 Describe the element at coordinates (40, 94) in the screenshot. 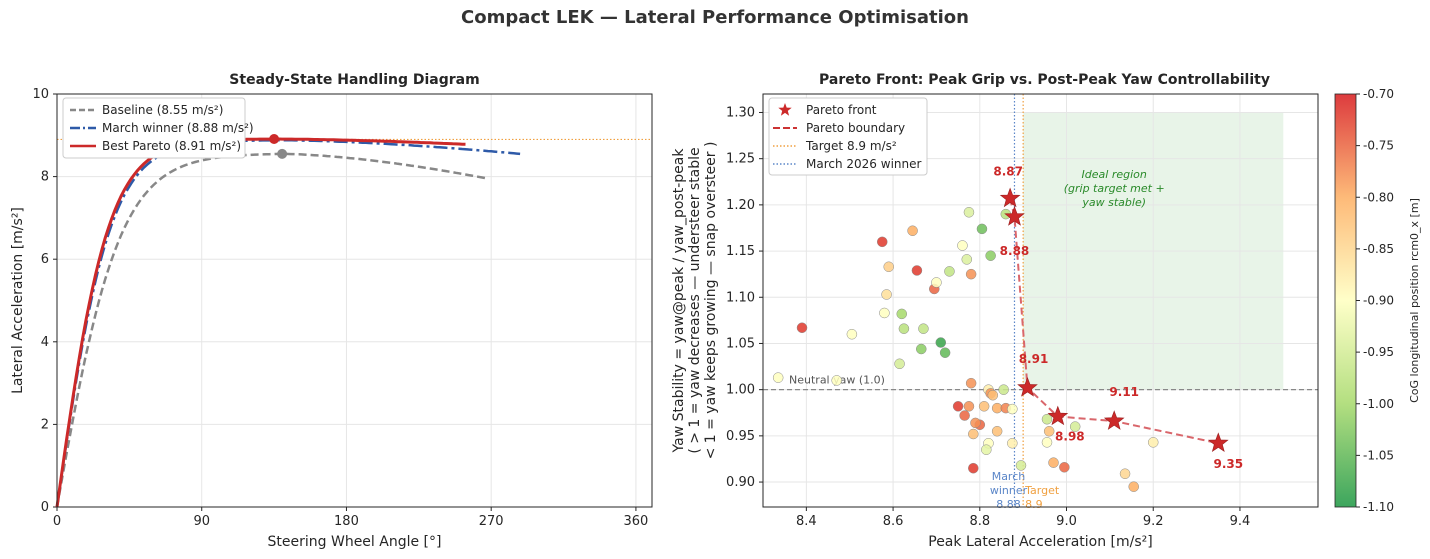

I see `y-tick-label: 10` at that location.